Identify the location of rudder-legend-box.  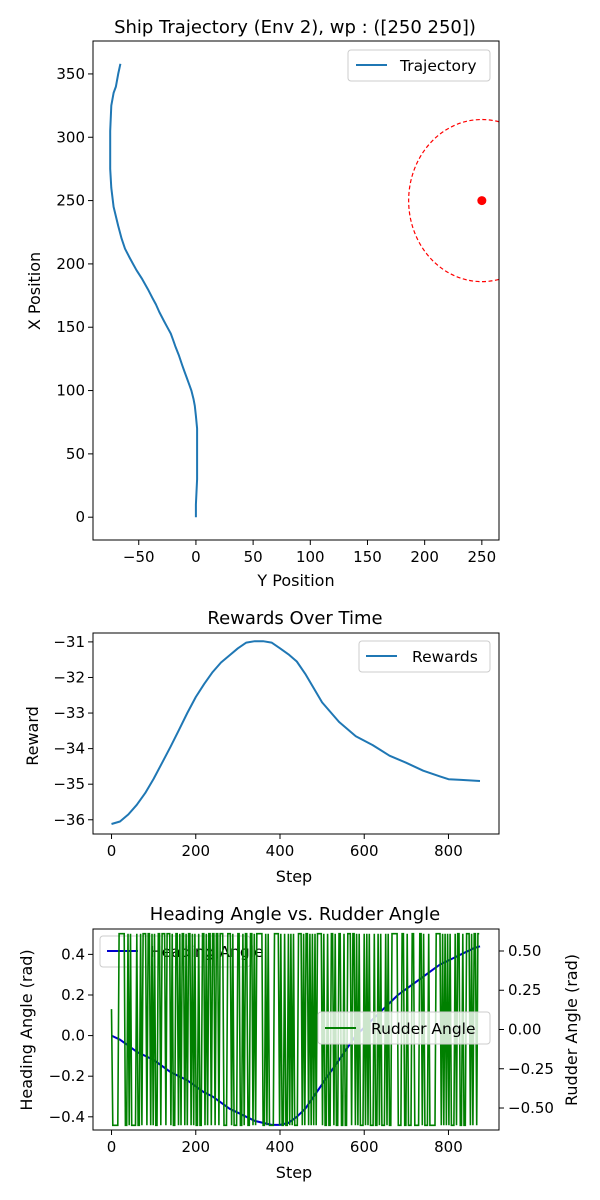
(404, 1028).